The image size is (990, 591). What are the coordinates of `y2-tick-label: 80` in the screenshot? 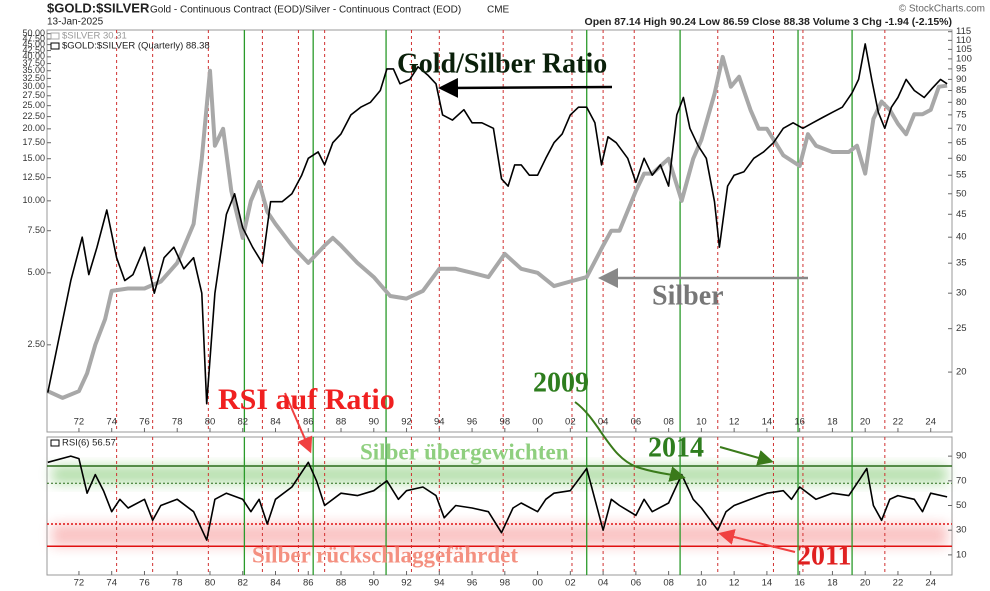 It's located at (961, 102).